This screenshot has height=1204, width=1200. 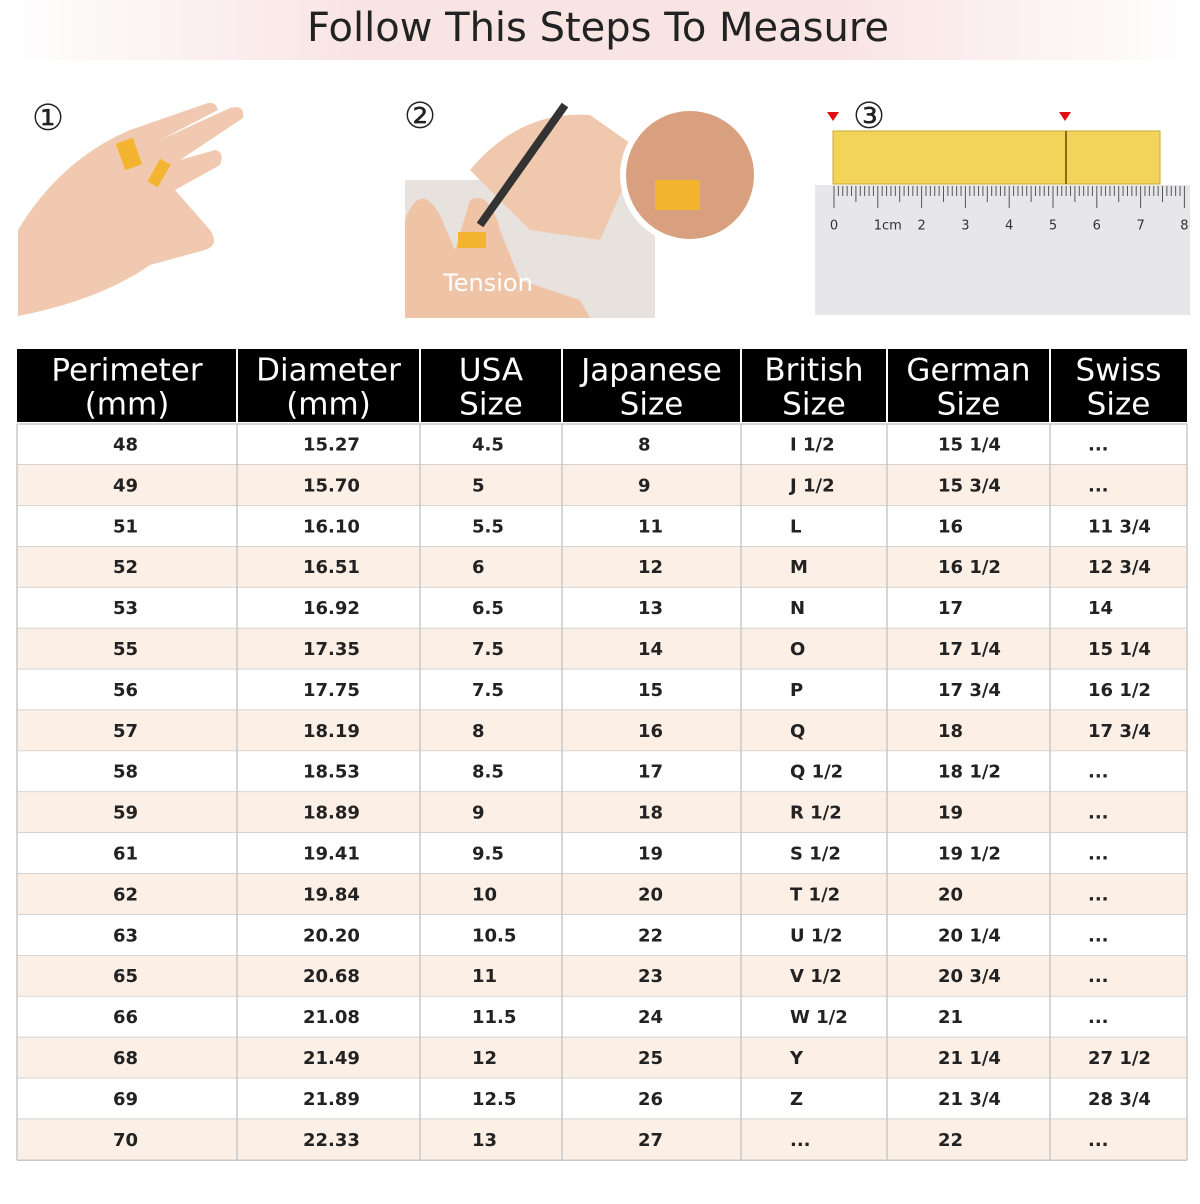 What do you see at coordinates (331, 1017) in the screenshot?
I see `table-cell: 21.08` at bounding box center [331, 1017].